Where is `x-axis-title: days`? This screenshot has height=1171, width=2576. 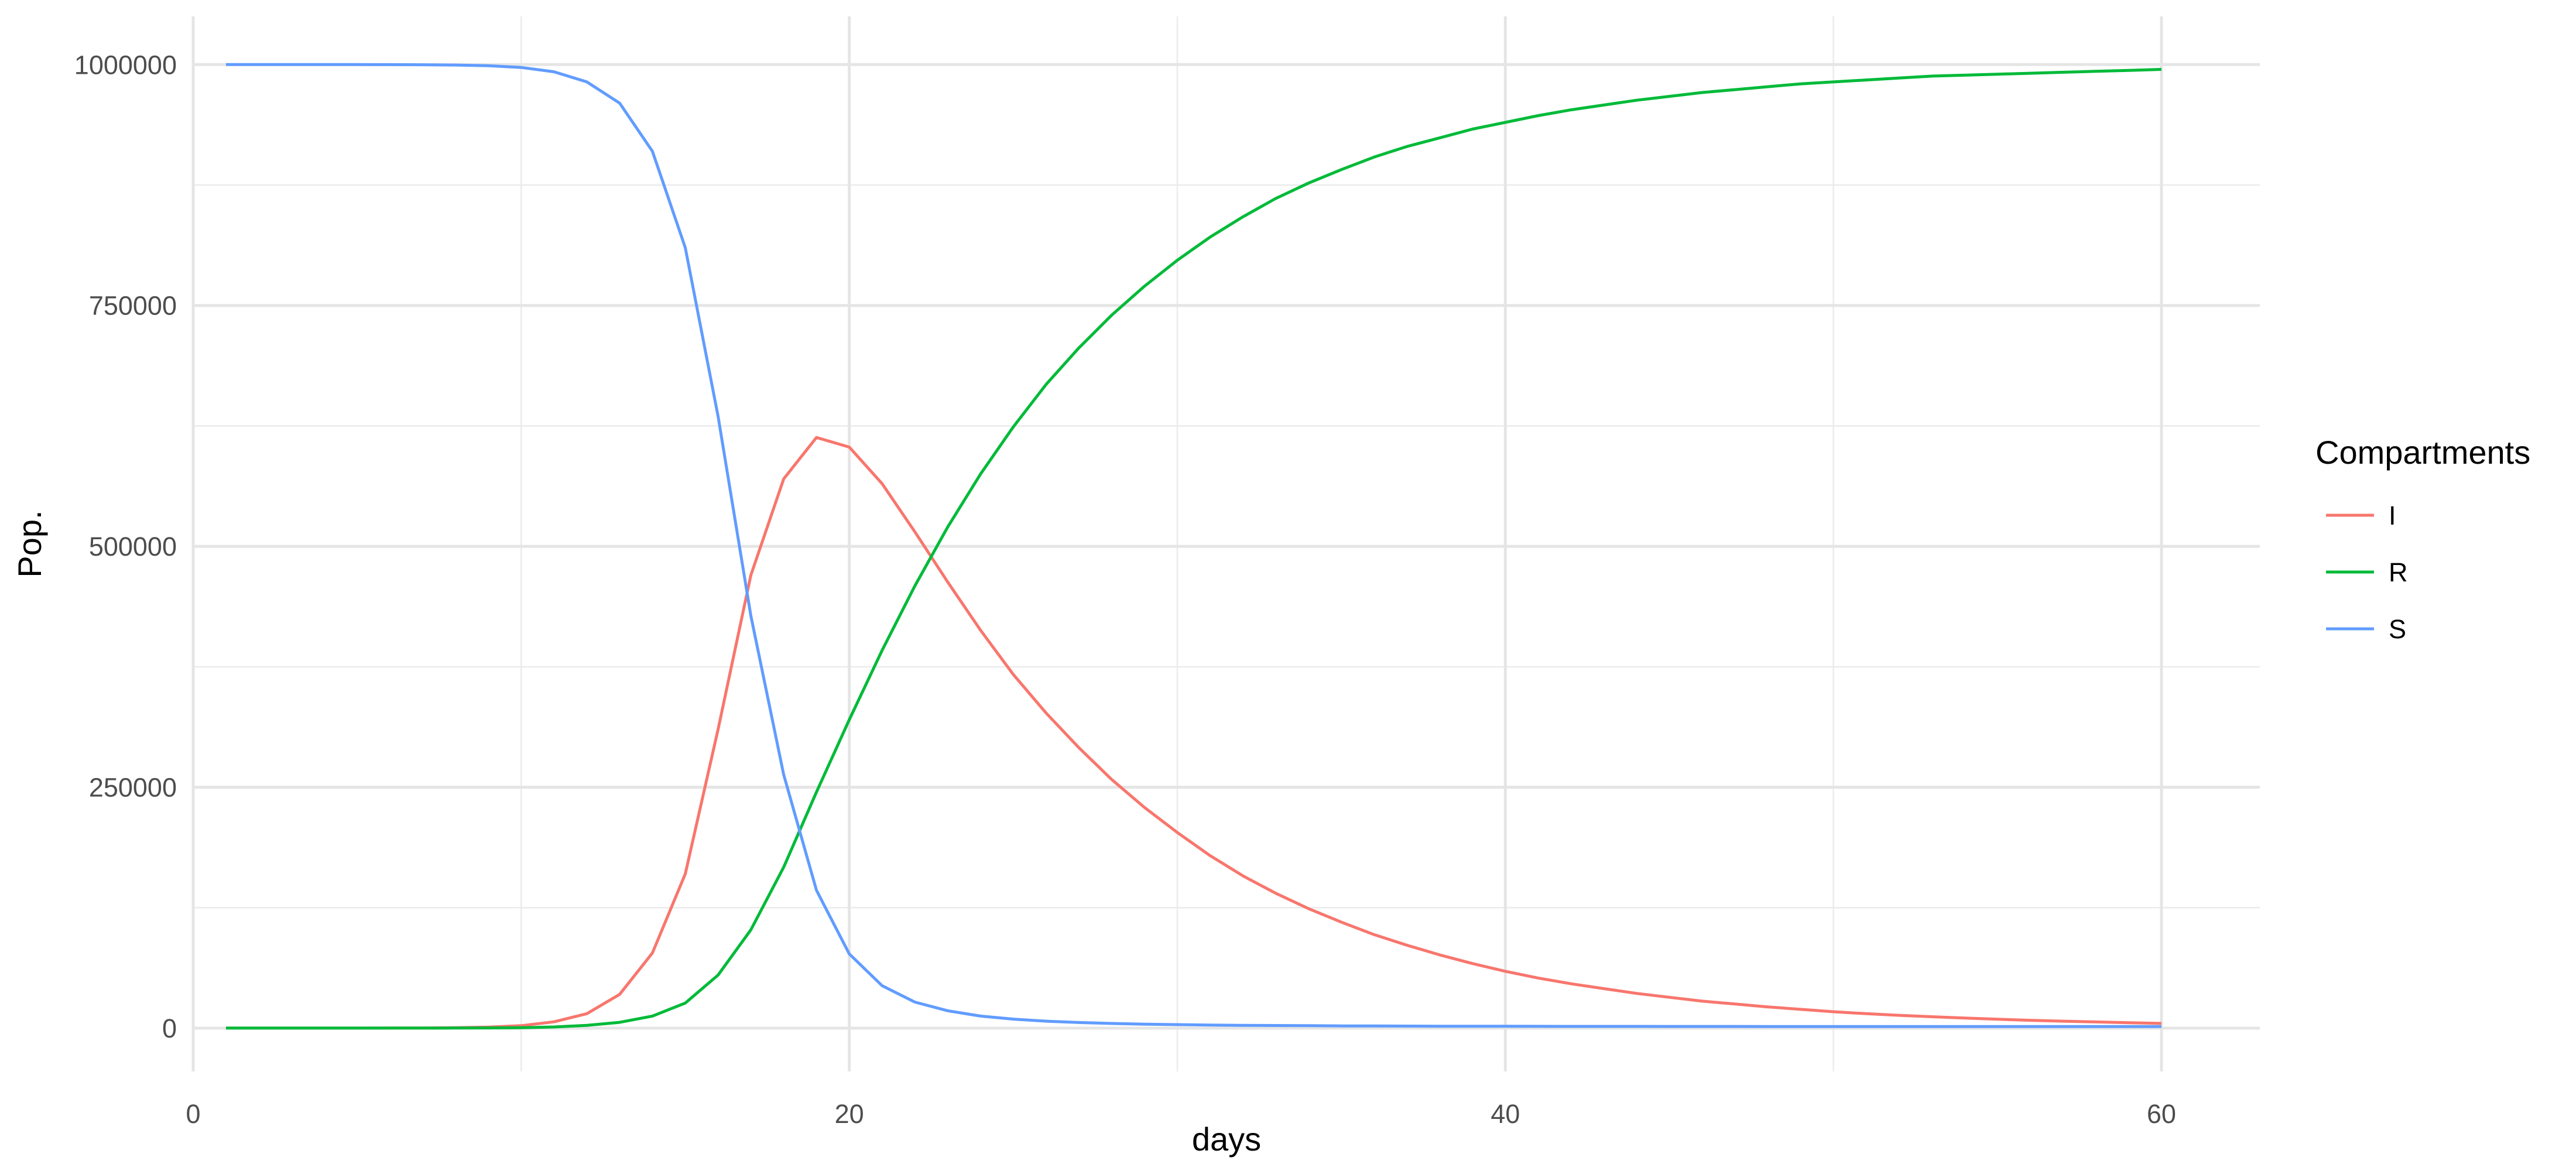 x-axis-title: days is located at coordinates (1226, 1139).